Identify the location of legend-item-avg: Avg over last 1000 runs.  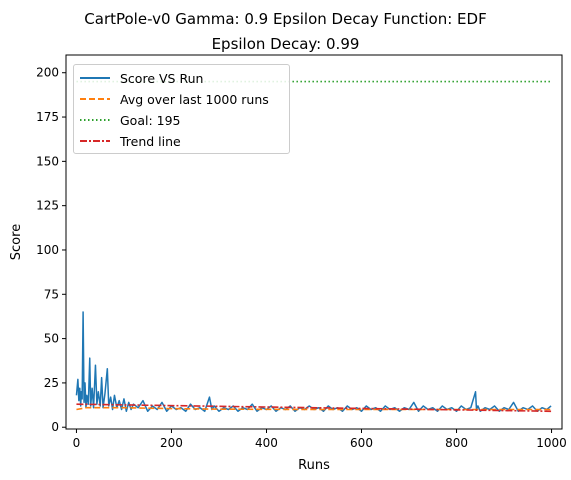
(174, 99).